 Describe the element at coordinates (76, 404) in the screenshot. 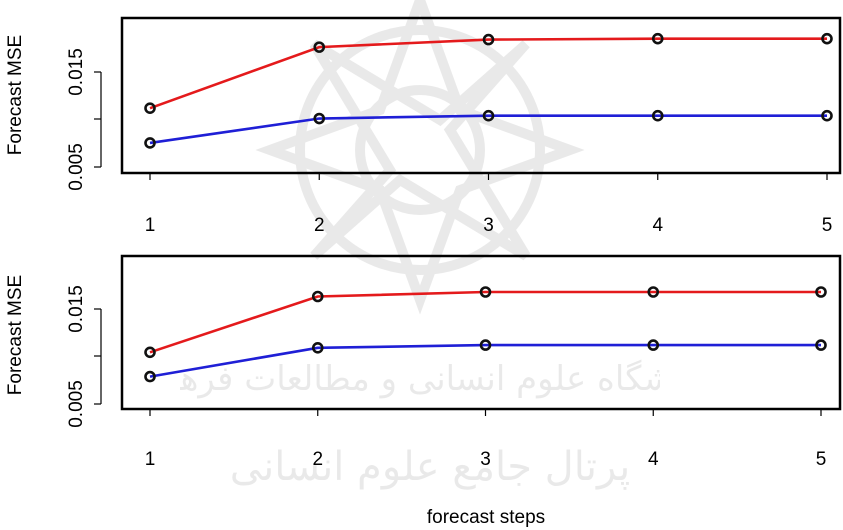

I see `y-tick-label-bottom-0: 0.005` at that location.